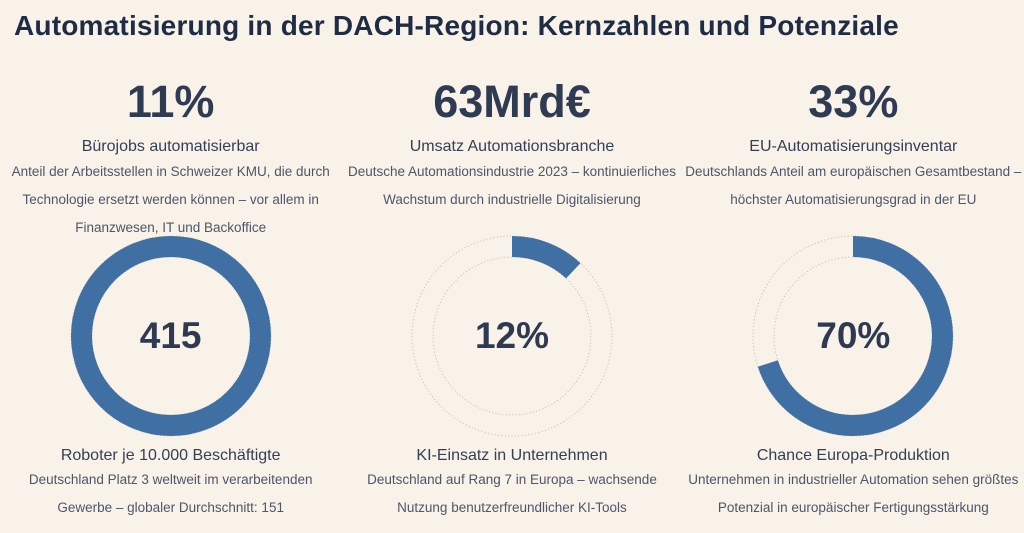  What do you see at coordinates (853, 146) in the screenshot?
I see `kpi-label: EU-Automatisierungsinventar` at bounding box center [853, 146].